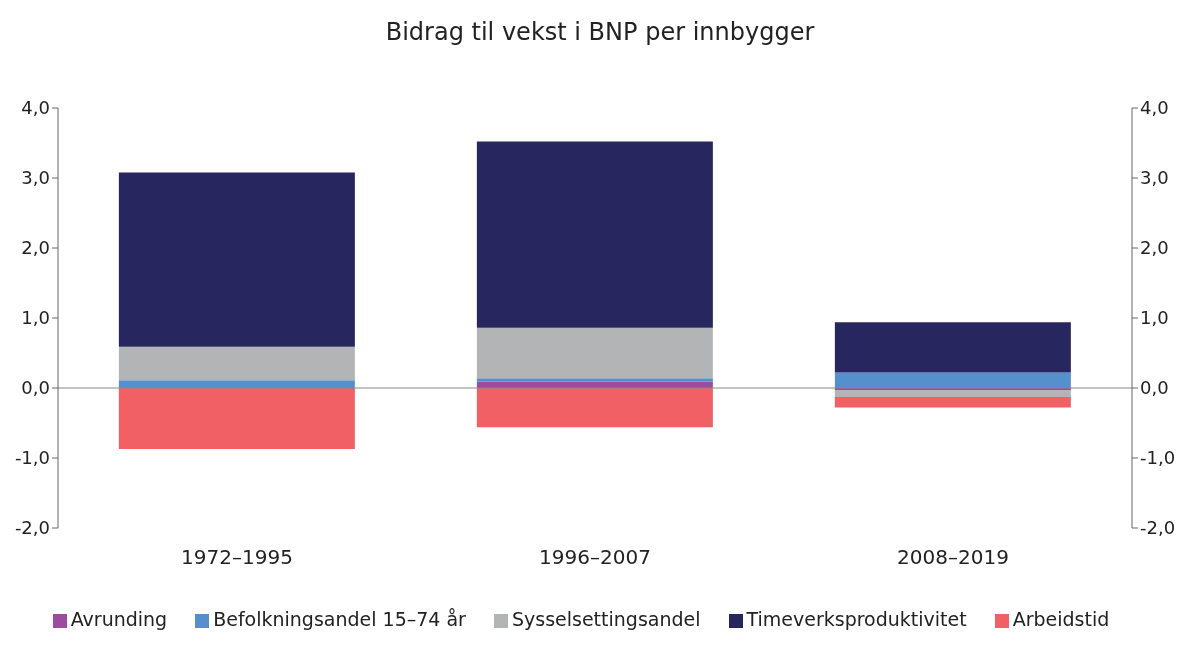  What do you see at coordinates (1158, 458) in the screenshot?
I see `y2-tick-label: -1,0` at bounding box center [1158, 458].